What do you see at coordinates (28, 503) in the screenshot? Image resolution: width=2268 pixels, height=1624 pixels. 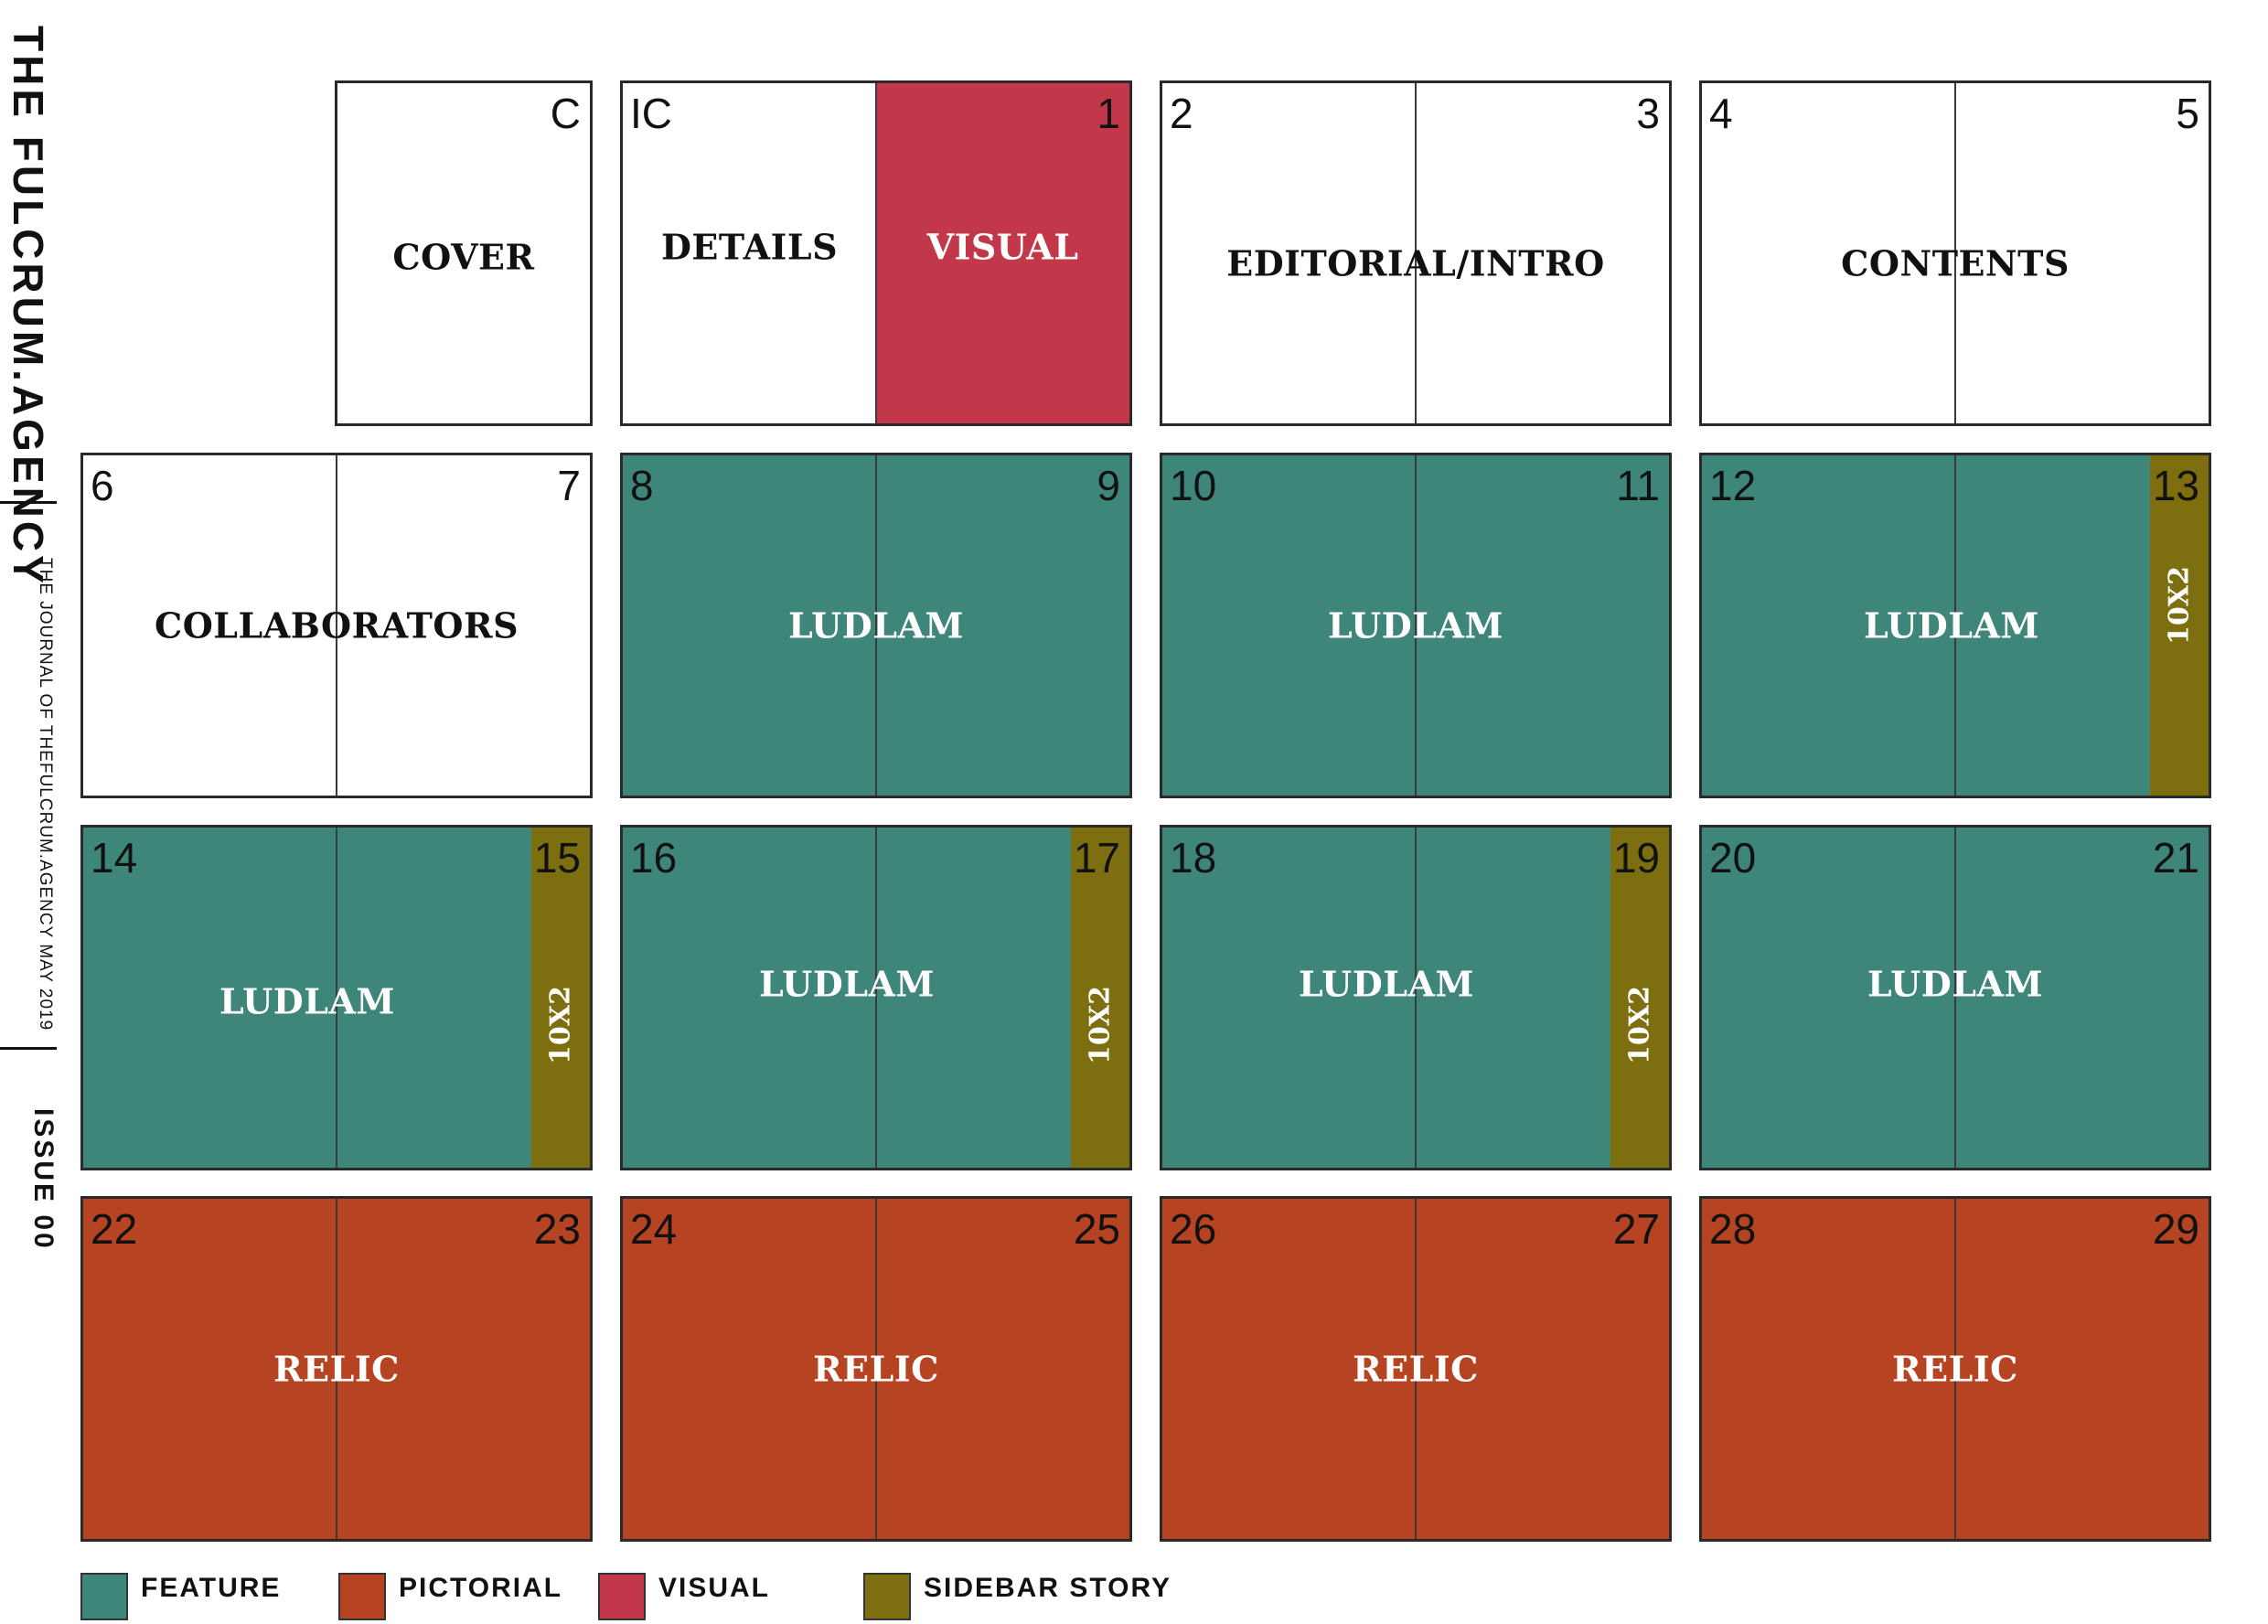 I see `divider-rule` at bounding box center [28, 503].